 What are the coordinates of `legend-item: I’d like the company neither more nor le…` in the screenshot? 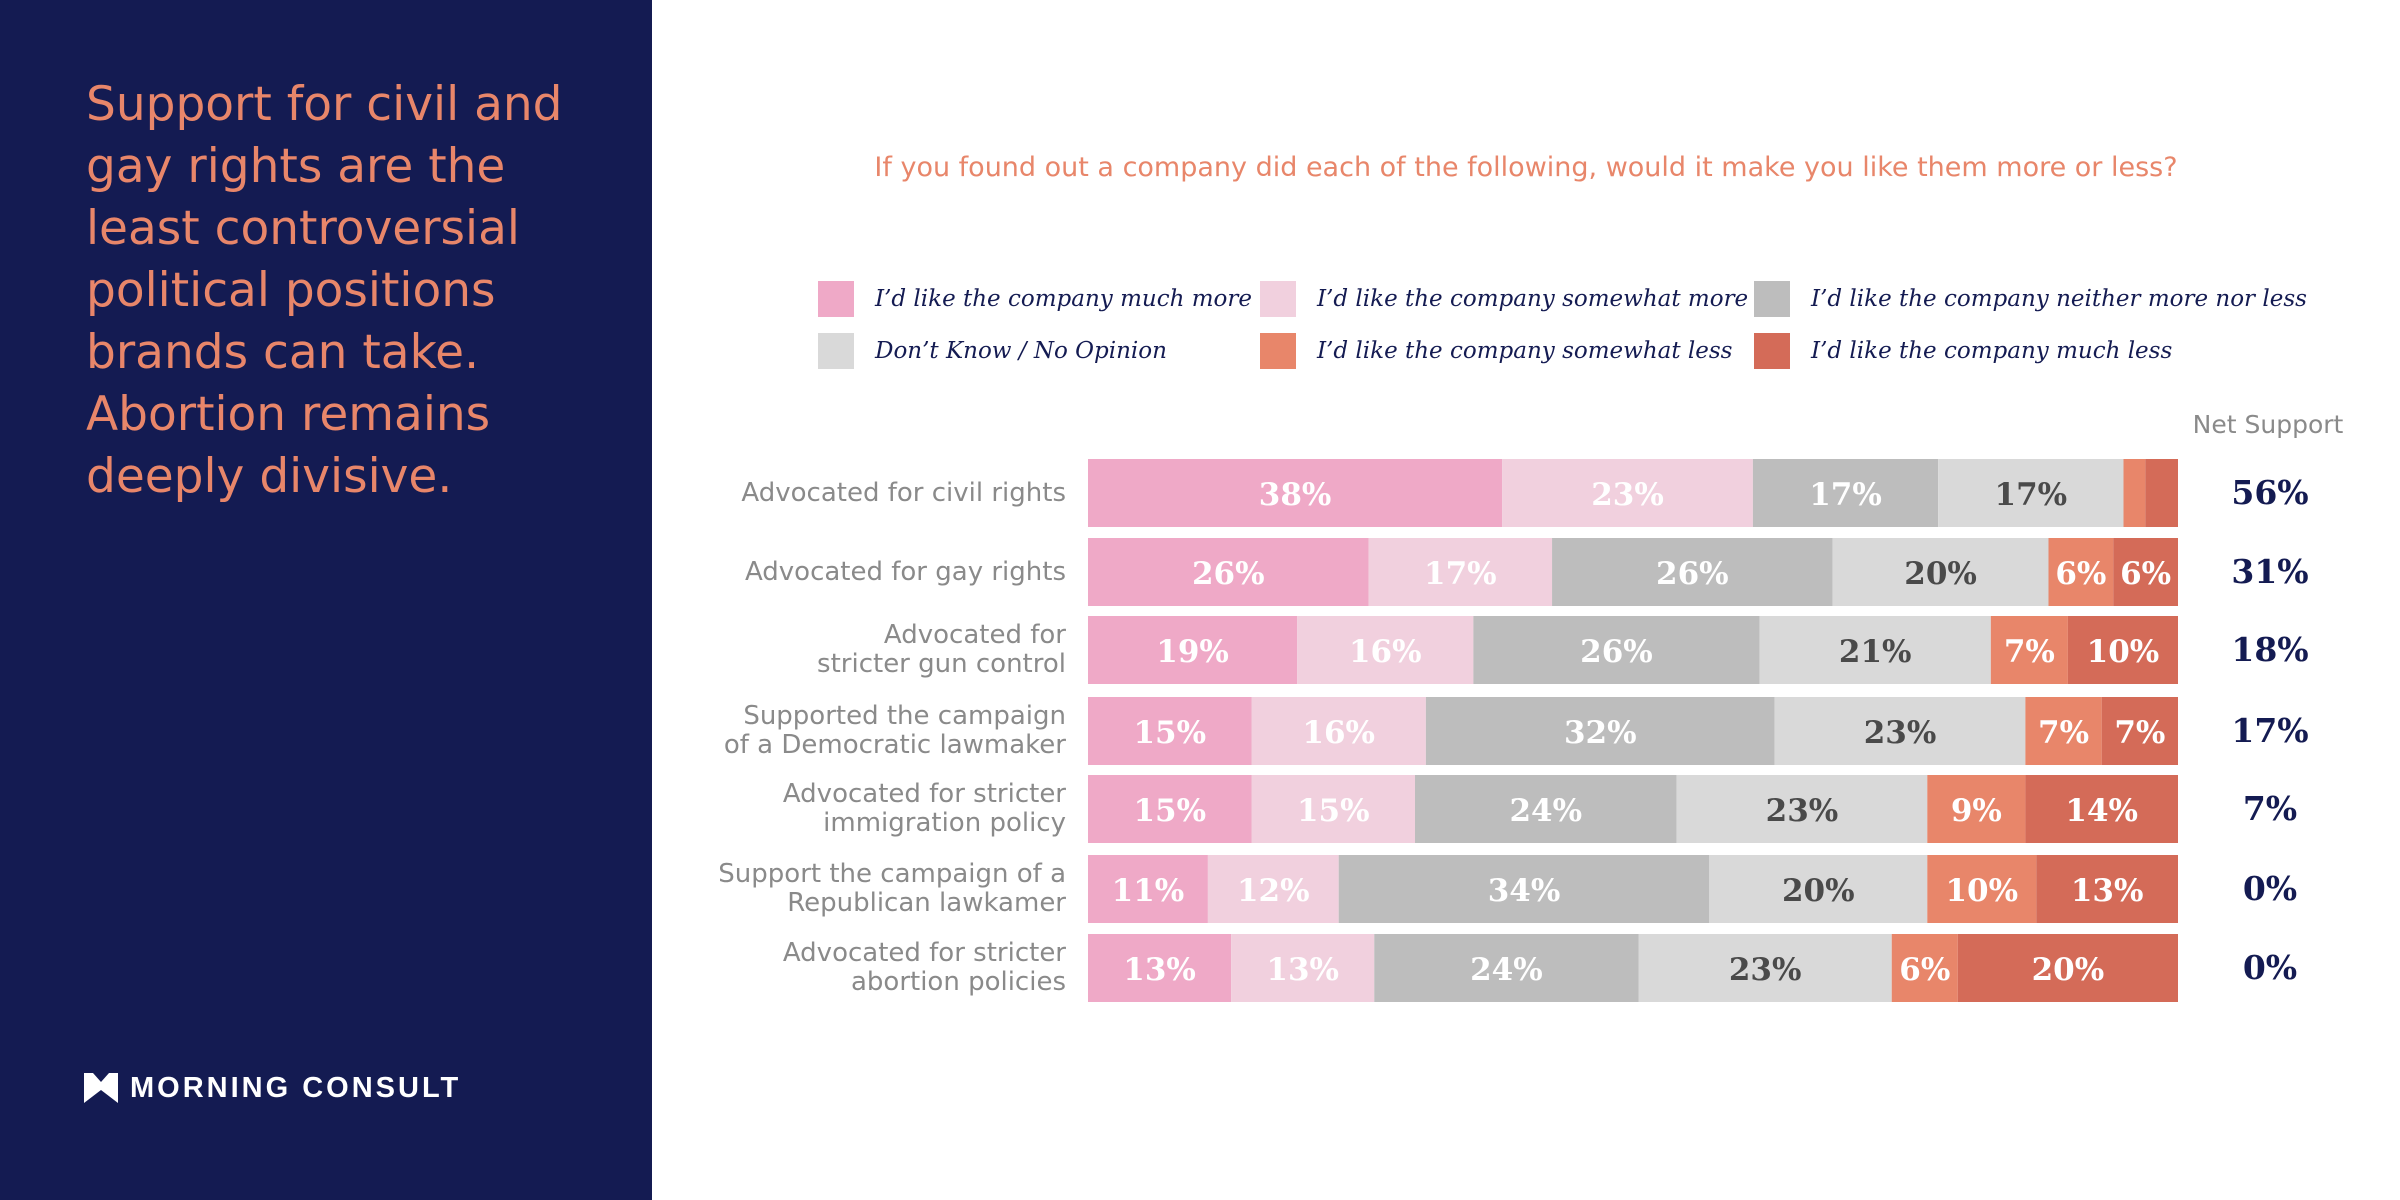 It's located at (2030, 299).